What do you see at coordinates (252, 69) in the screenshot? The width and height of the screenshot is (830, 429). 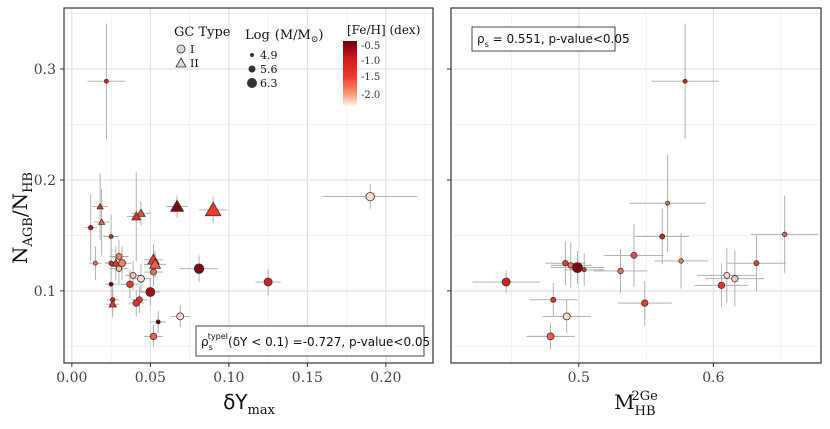 I see `legend-mass-medium-marker` at bounding box center [252, 69].